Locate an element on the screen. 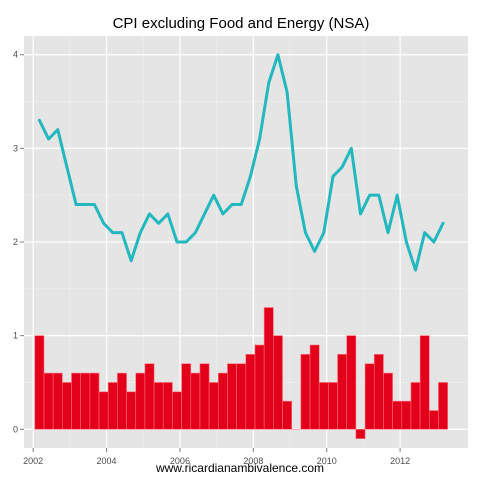 The width and height of the screenshot is (480, 480). chart-title: CPI excluding Food and Energy (NSA) is located at coordinates (241, 23).